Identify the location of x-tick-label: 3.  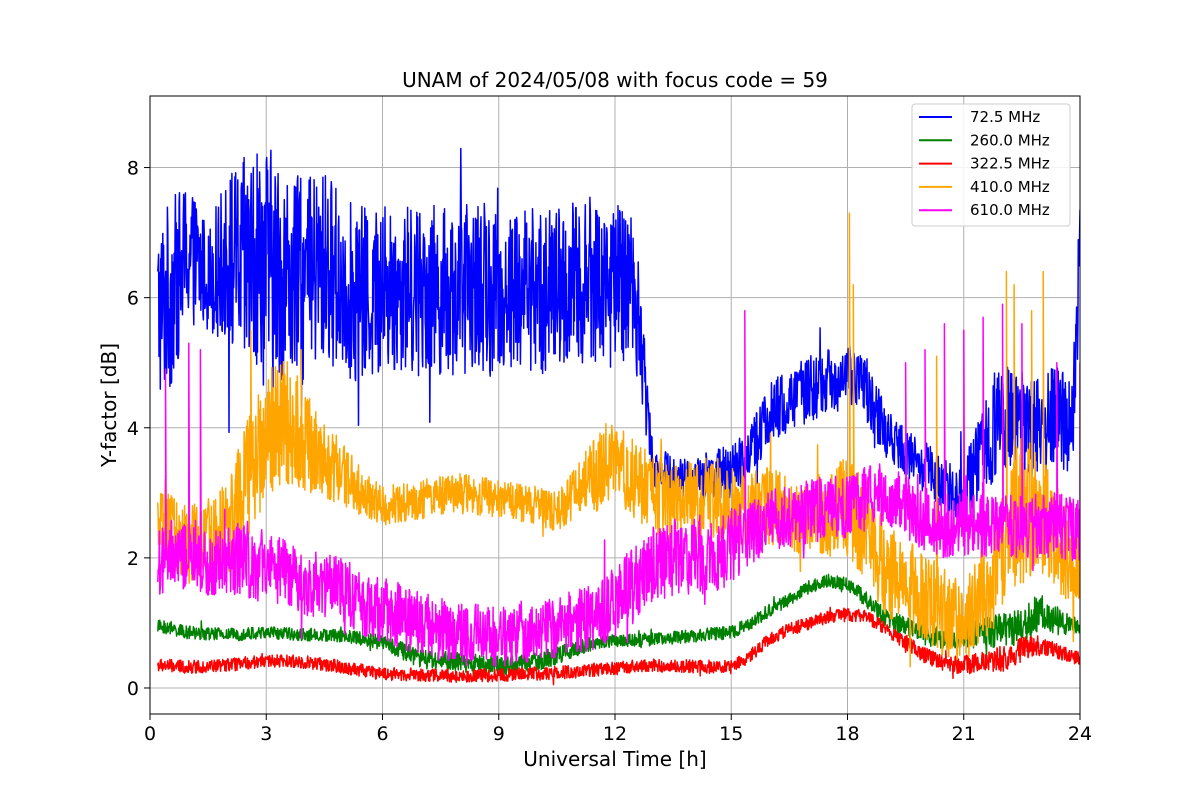
(266, 734).